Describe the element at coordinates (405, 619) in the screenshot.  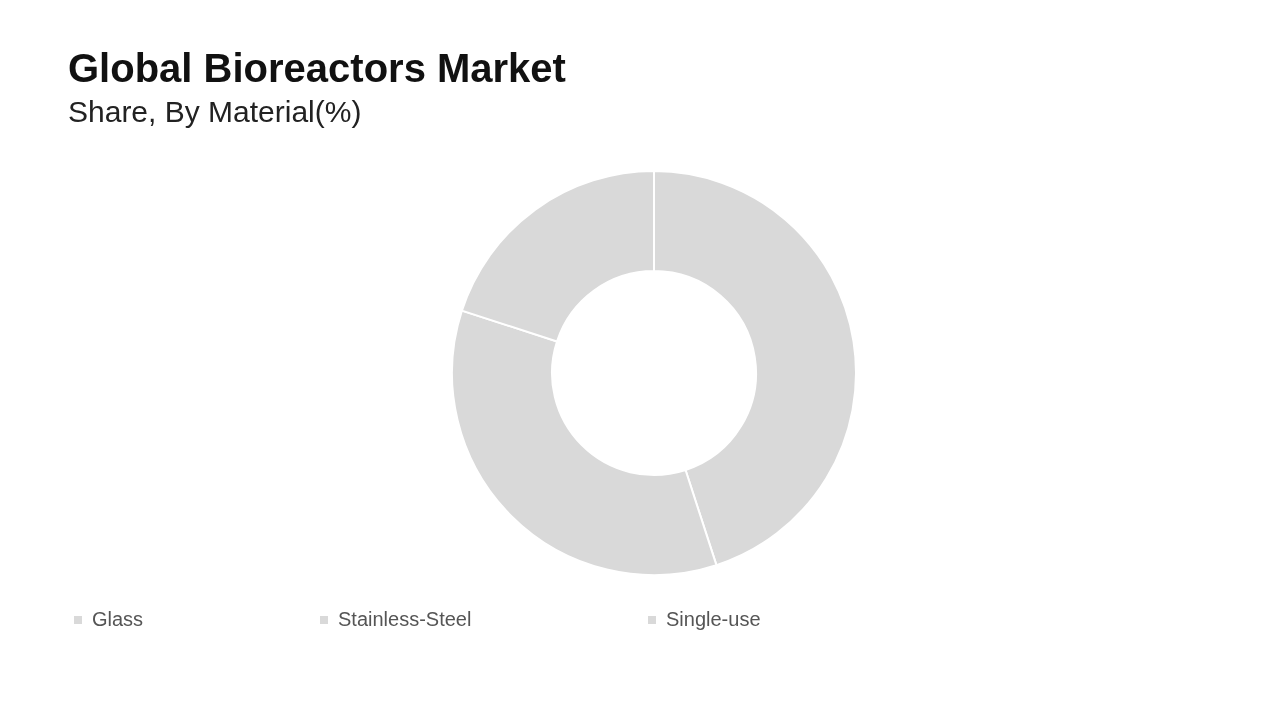
I see `legend-label: Stainless-Steel` at that location.